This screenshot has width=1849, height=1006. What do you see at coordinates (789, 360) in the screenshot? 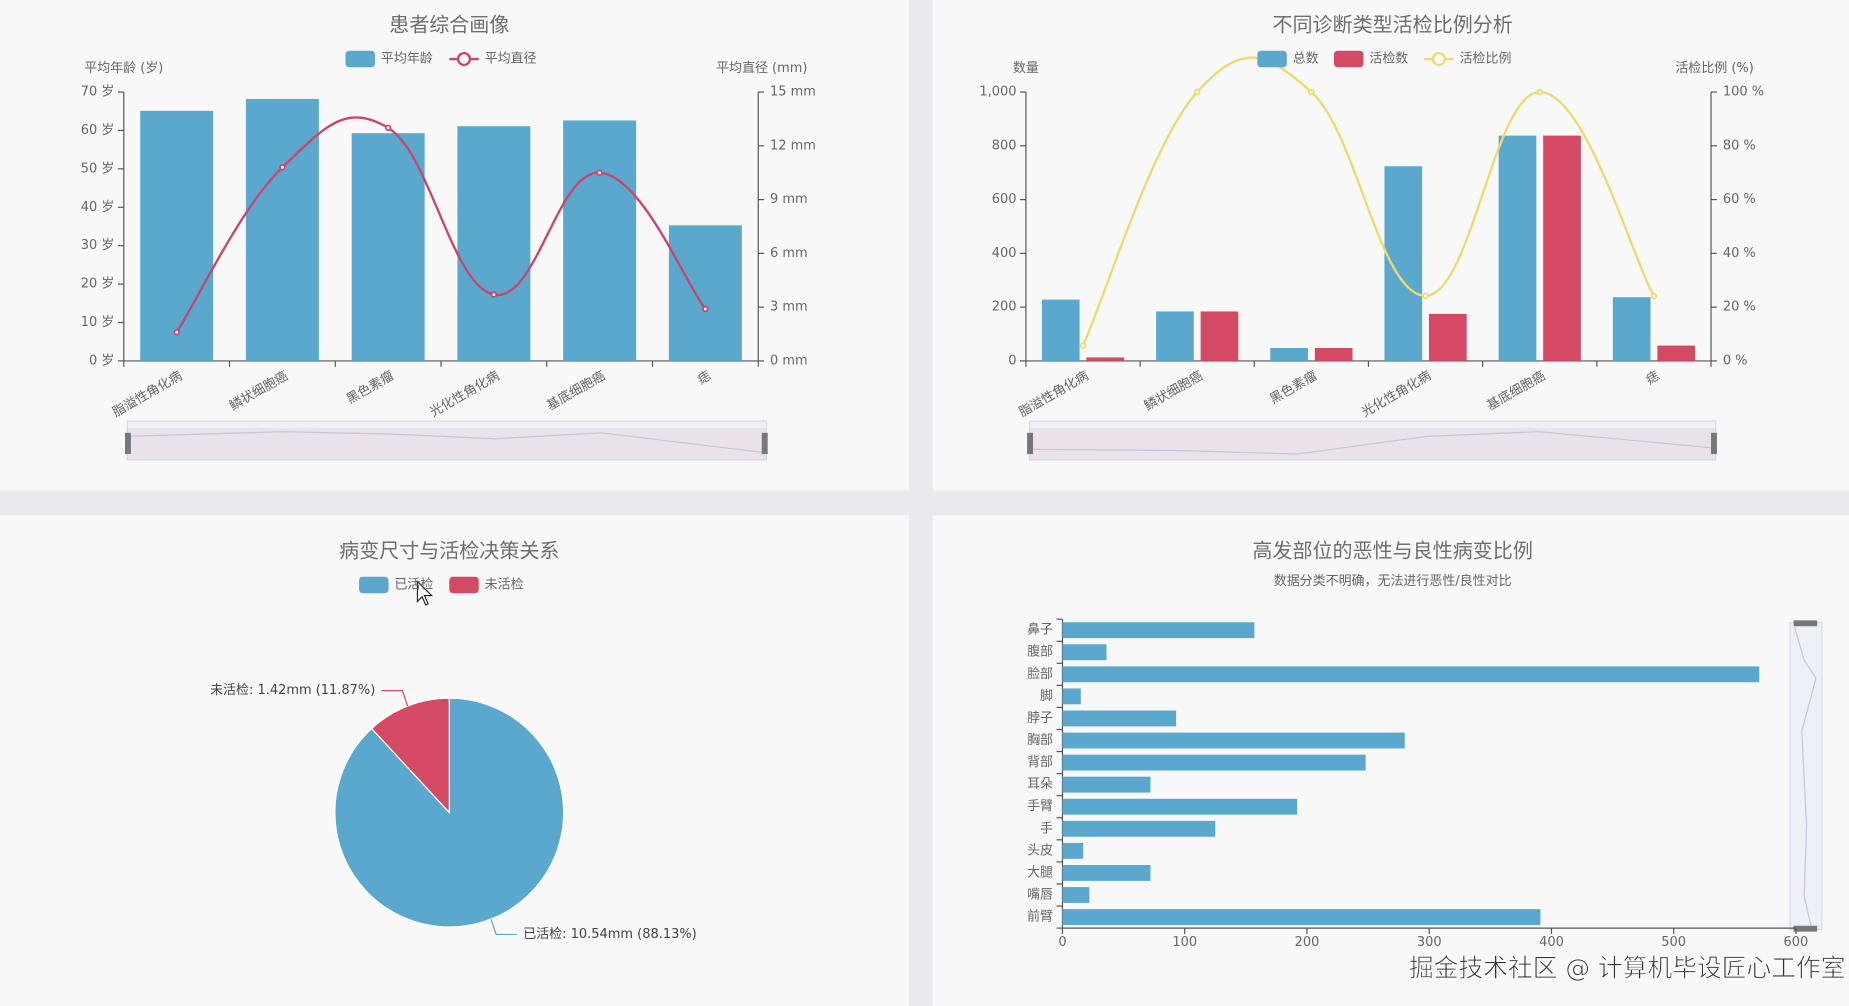
I see `y2-tick-label: 0 mm` at bounding box center [789, 360].